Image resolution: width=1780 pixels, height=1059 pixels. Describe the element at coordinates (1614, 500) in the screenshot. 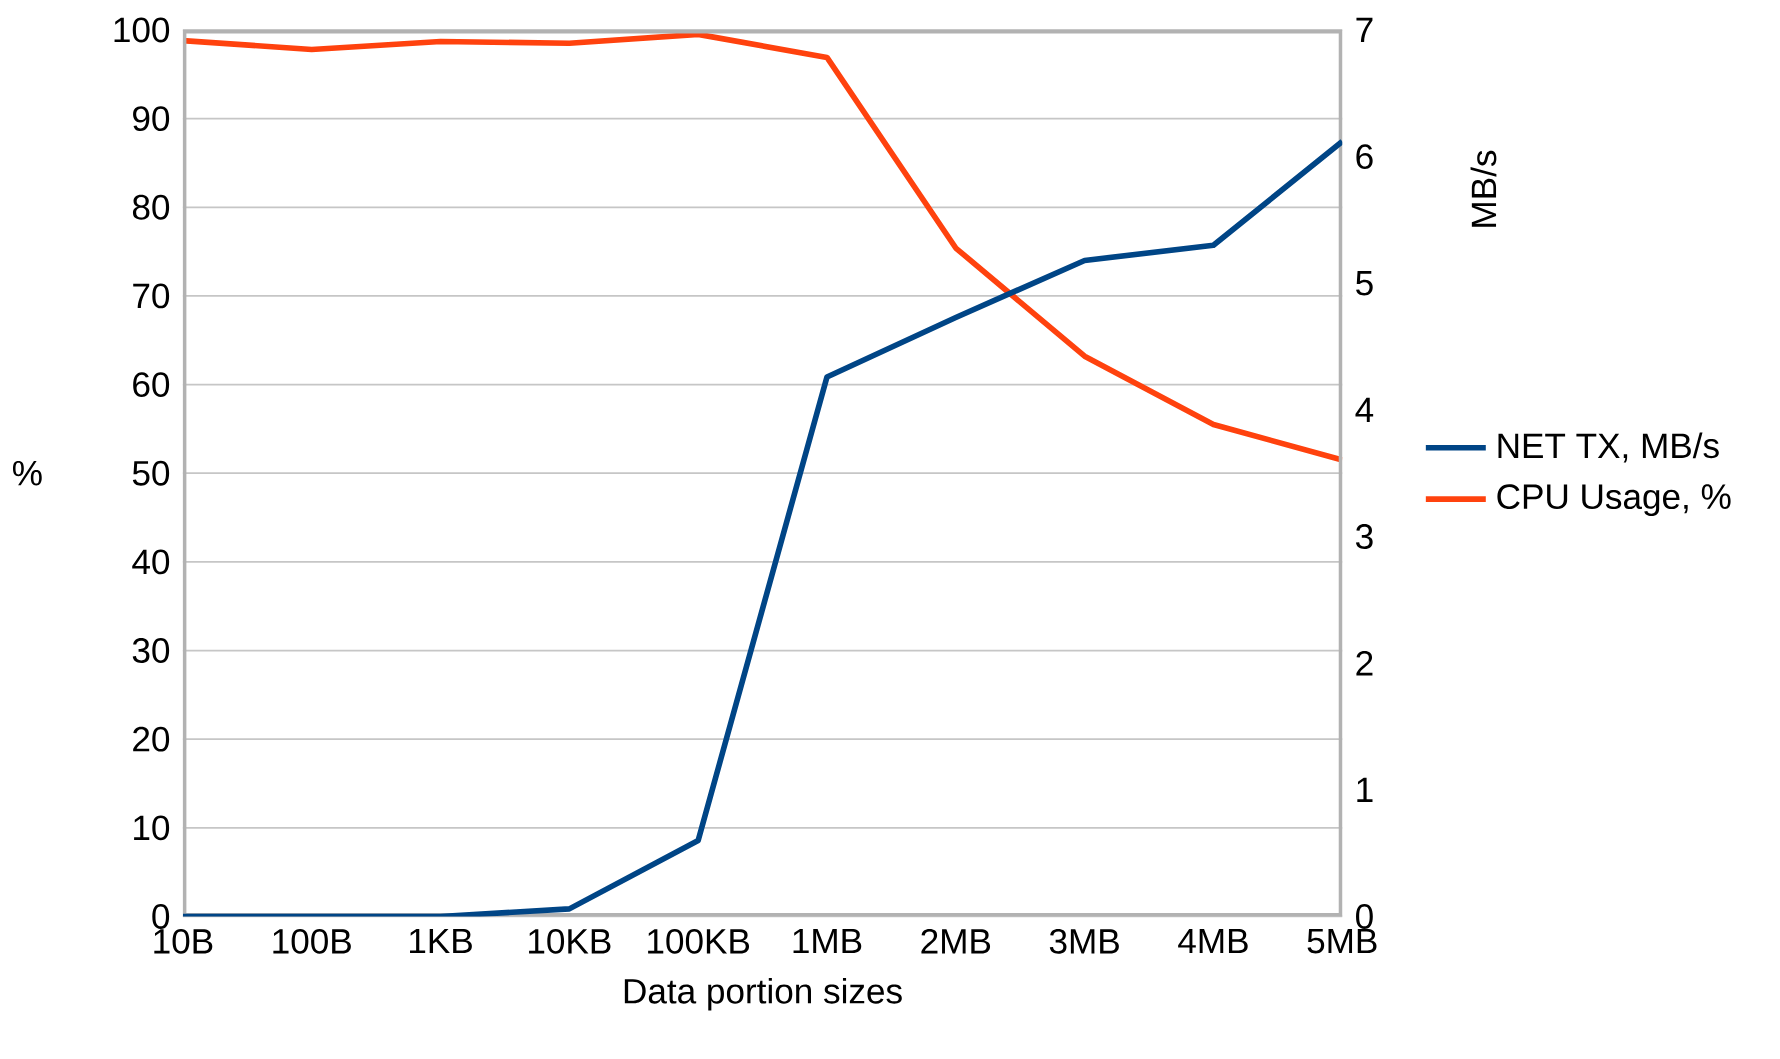

I see `legend-label: CPU Usage, %` at that location.